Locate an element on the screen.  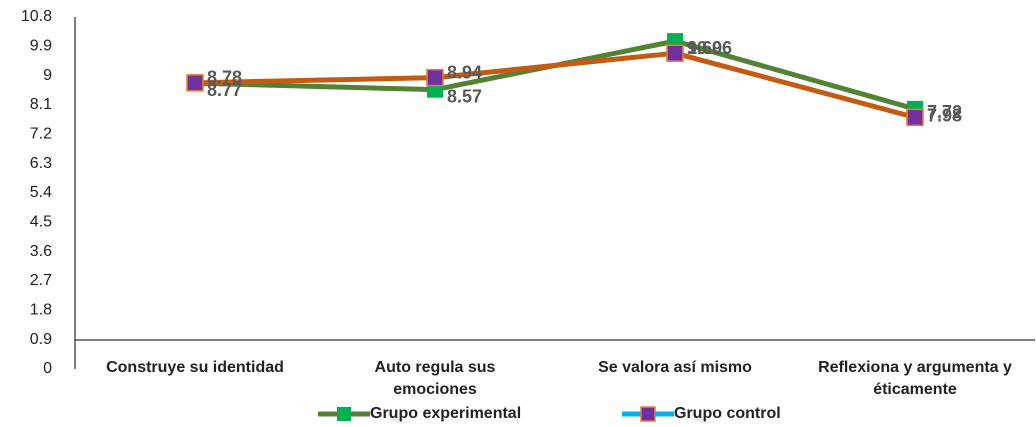
legend-label: Grupo experimental is located at coordinates (445, 413).